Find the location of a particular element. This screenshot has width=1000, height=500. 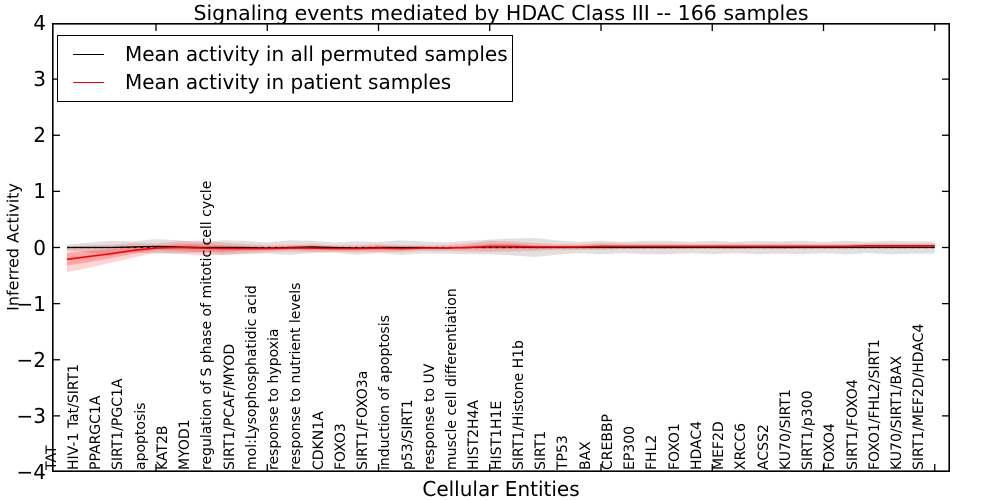

y-tick-label: 3 is located at coordinates (39, 79).